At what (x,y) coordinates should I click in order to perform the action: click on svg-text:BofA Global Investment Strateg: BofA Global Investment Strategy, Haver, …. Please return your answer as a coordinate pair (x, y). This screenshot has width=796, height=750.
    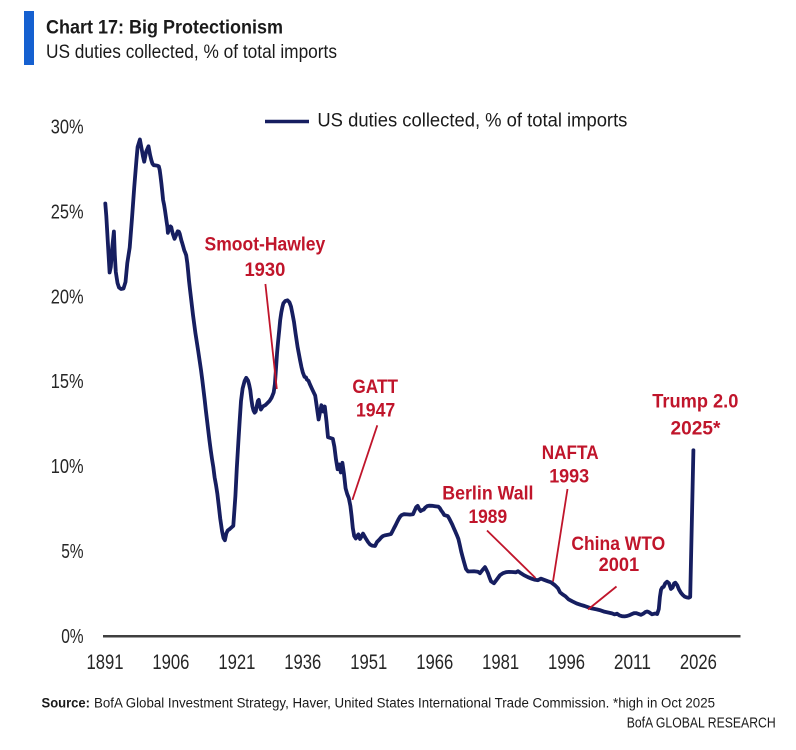
    Looking at the image, I should click on (404, 703).